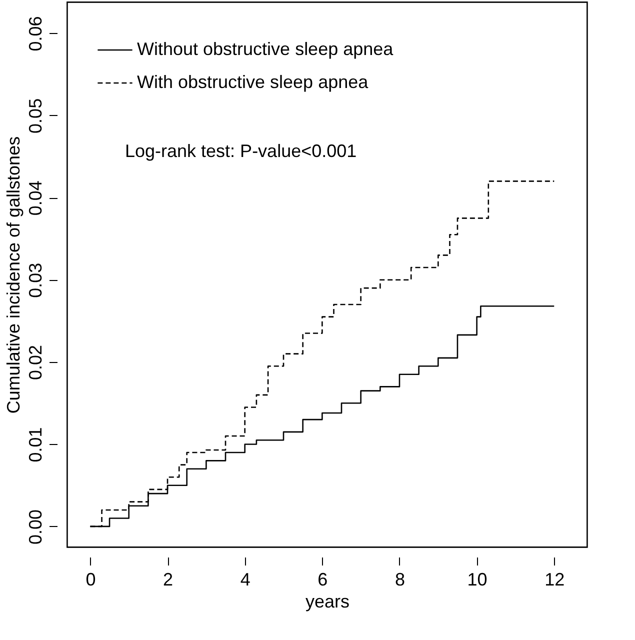 The image size is (635, 640). What do you see at coordinates (323, 580) in the screenshot?
I see `x-tick-label: 6` at bounding box center [323, 580].